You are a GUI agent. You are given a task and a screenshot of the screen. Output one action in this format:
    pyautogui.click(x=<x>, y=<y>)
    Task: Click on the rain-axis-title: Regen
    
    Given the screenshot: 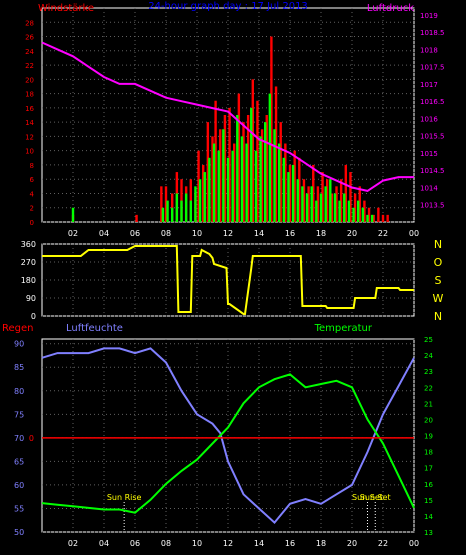 What is the action you would take?
    pyautogui.click(x=18, y=328)
    